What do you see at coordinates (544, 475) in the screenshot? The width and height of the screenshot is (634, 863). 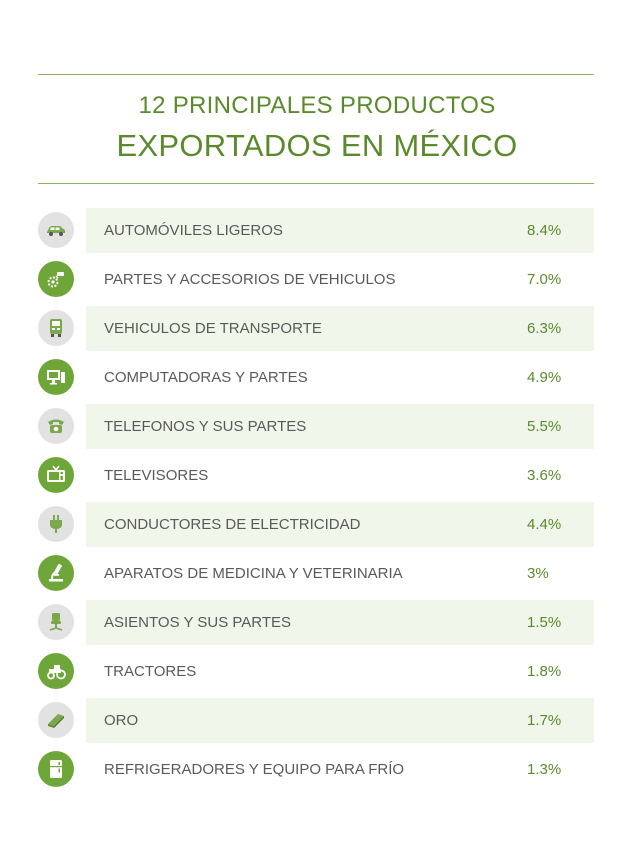 I see `item-value: 3.6%` at bounding box center [544, 475].